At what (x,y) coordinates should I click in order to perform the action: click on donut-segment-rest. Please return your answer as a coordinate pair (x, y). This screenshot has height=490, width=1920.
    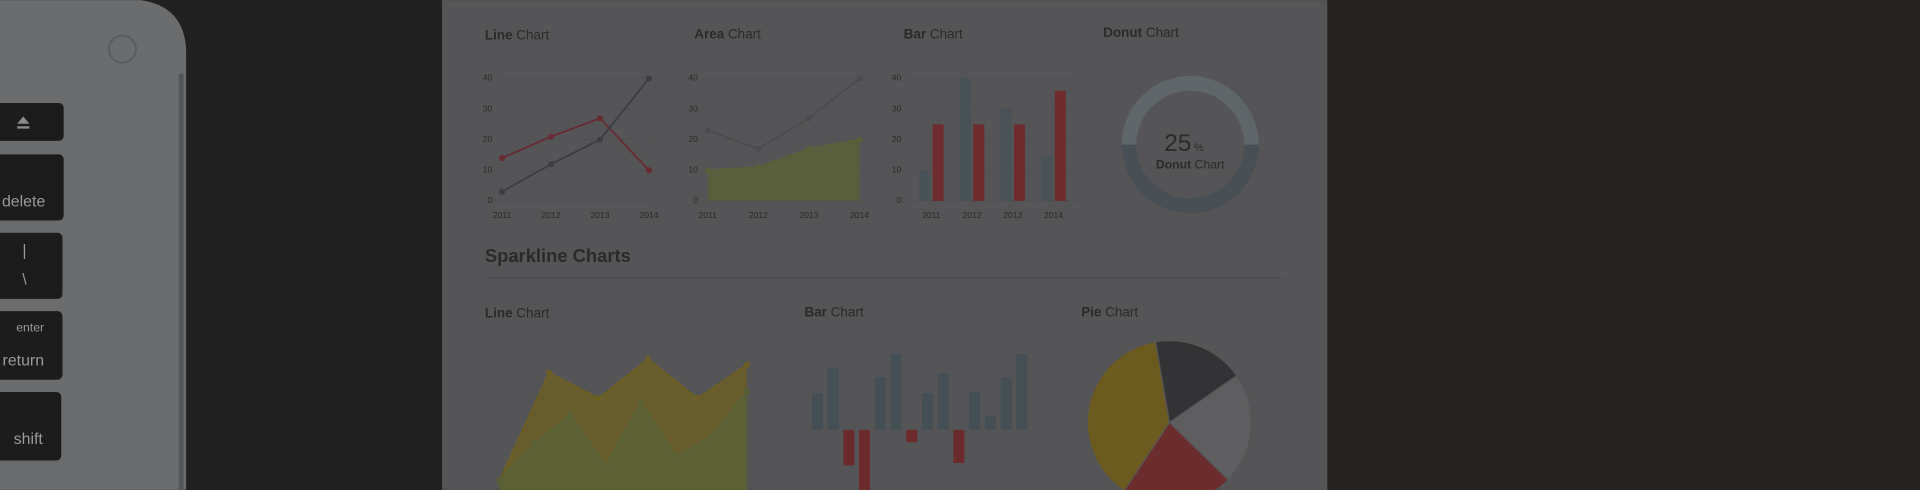
    Looking at the image, I should click on (1156, 179).